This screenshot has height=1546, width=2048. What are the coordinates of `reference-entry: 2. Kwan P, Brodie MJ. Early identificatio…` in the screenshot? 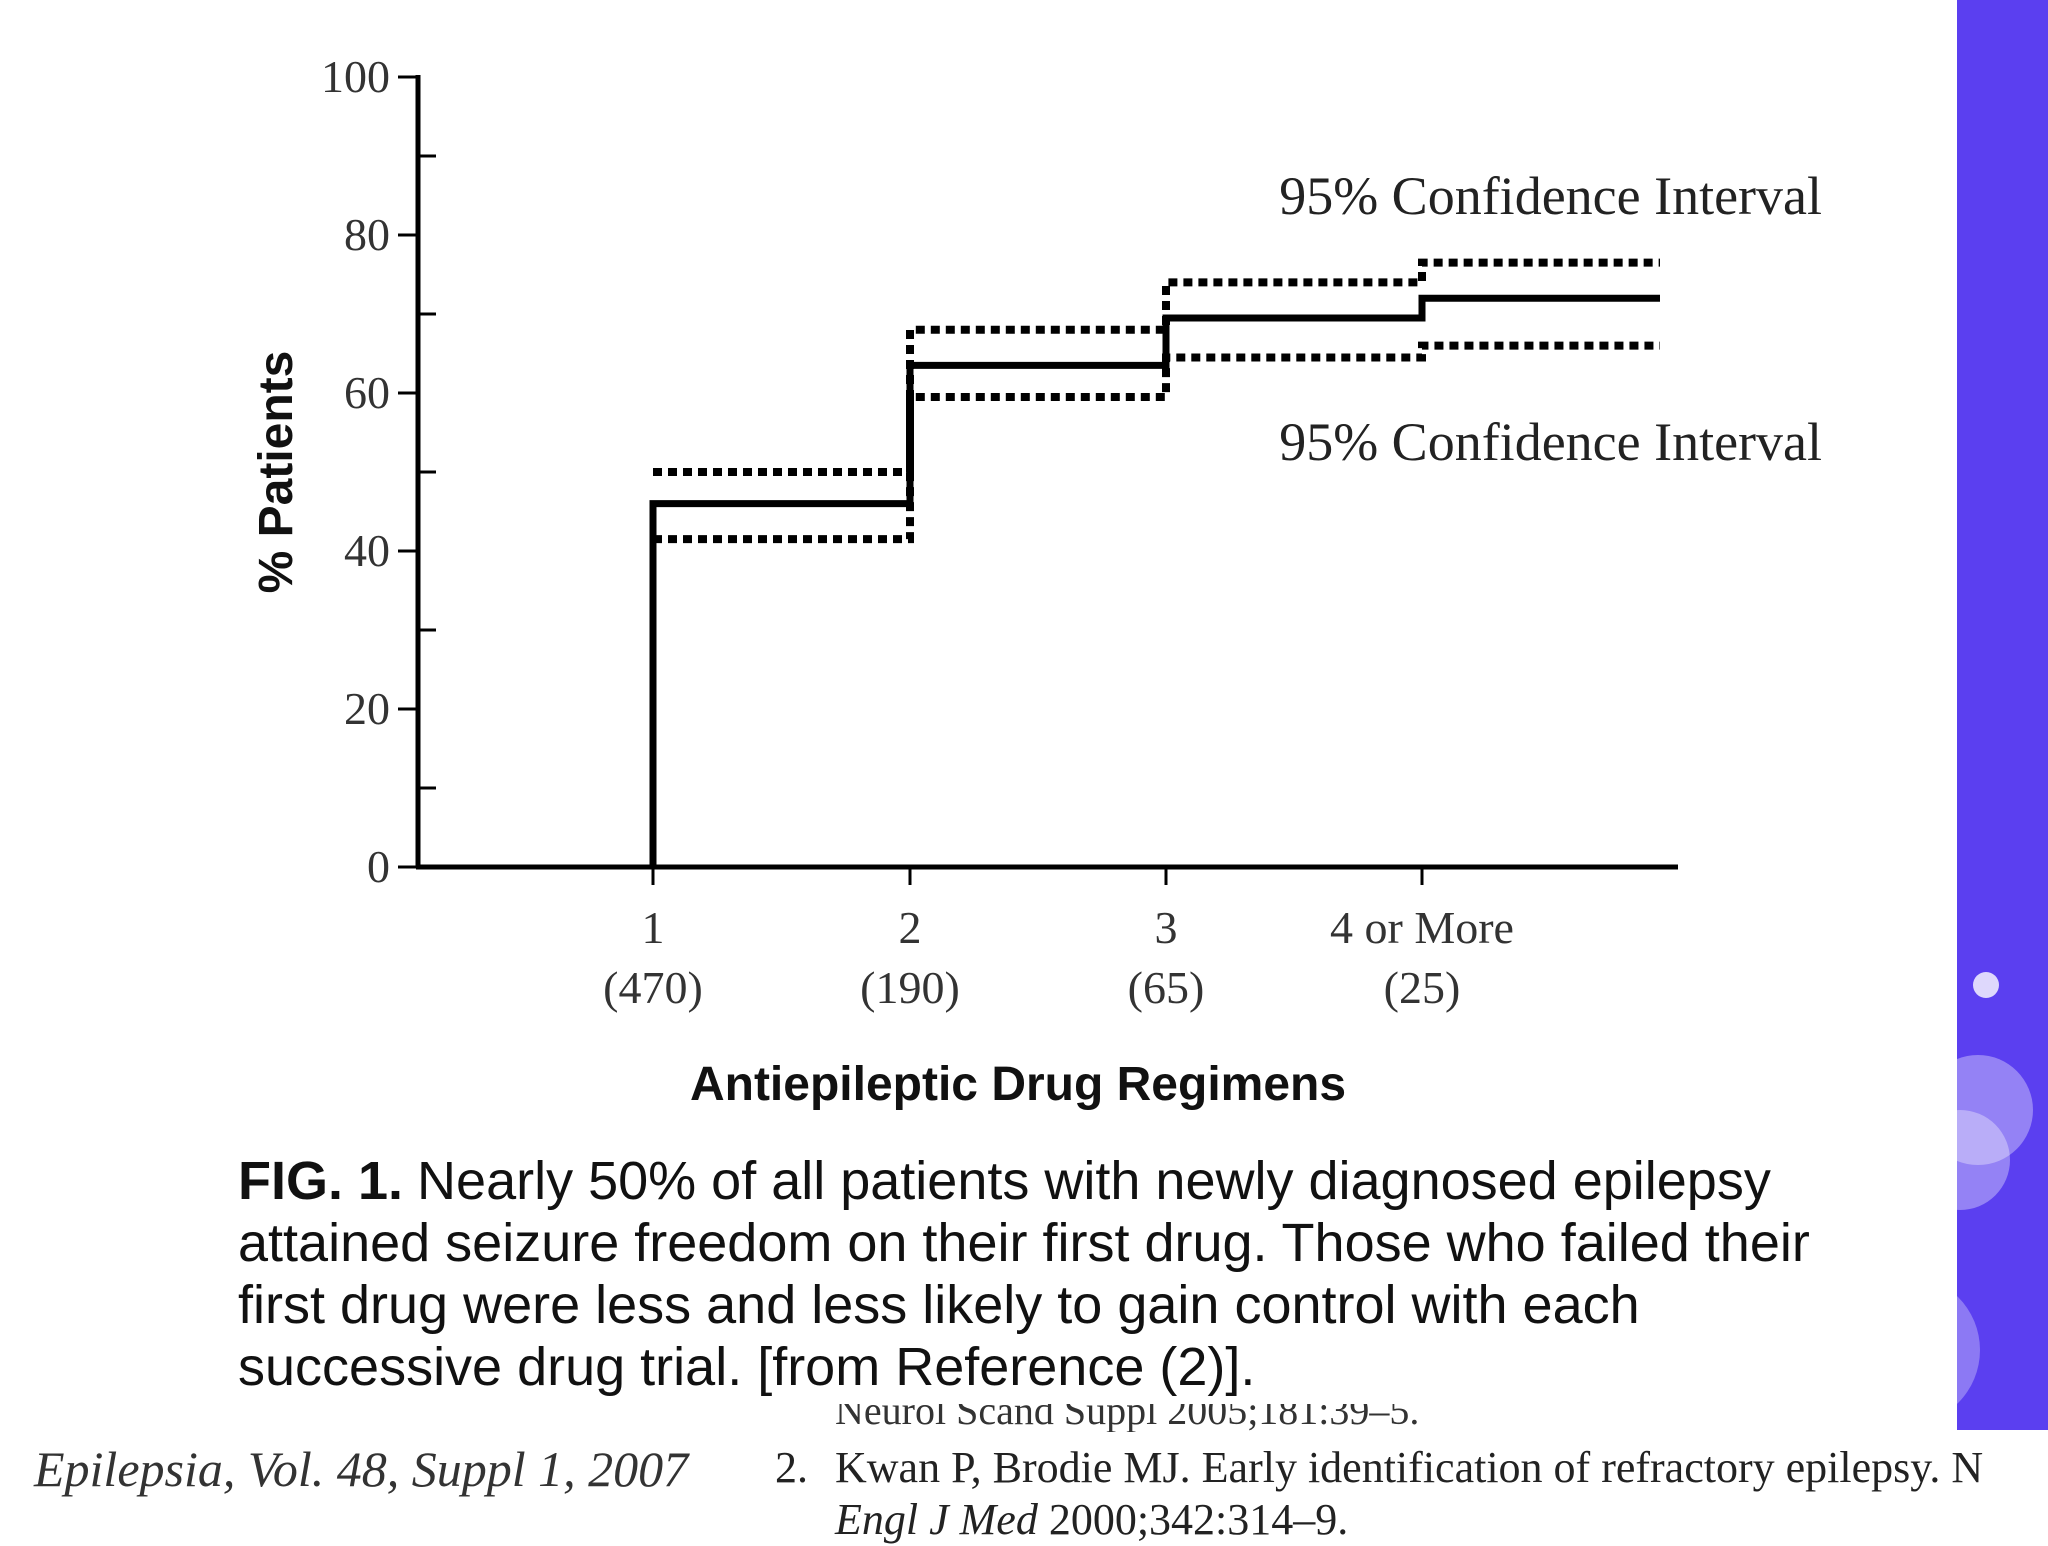 It's located at (1400, 1494).